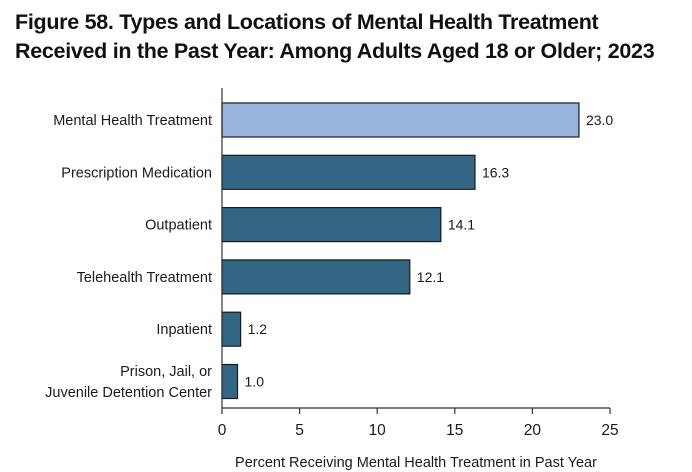 This screenshot has height=472, width=692. I want to click on x-tick-label: 20, so click(533, 430).